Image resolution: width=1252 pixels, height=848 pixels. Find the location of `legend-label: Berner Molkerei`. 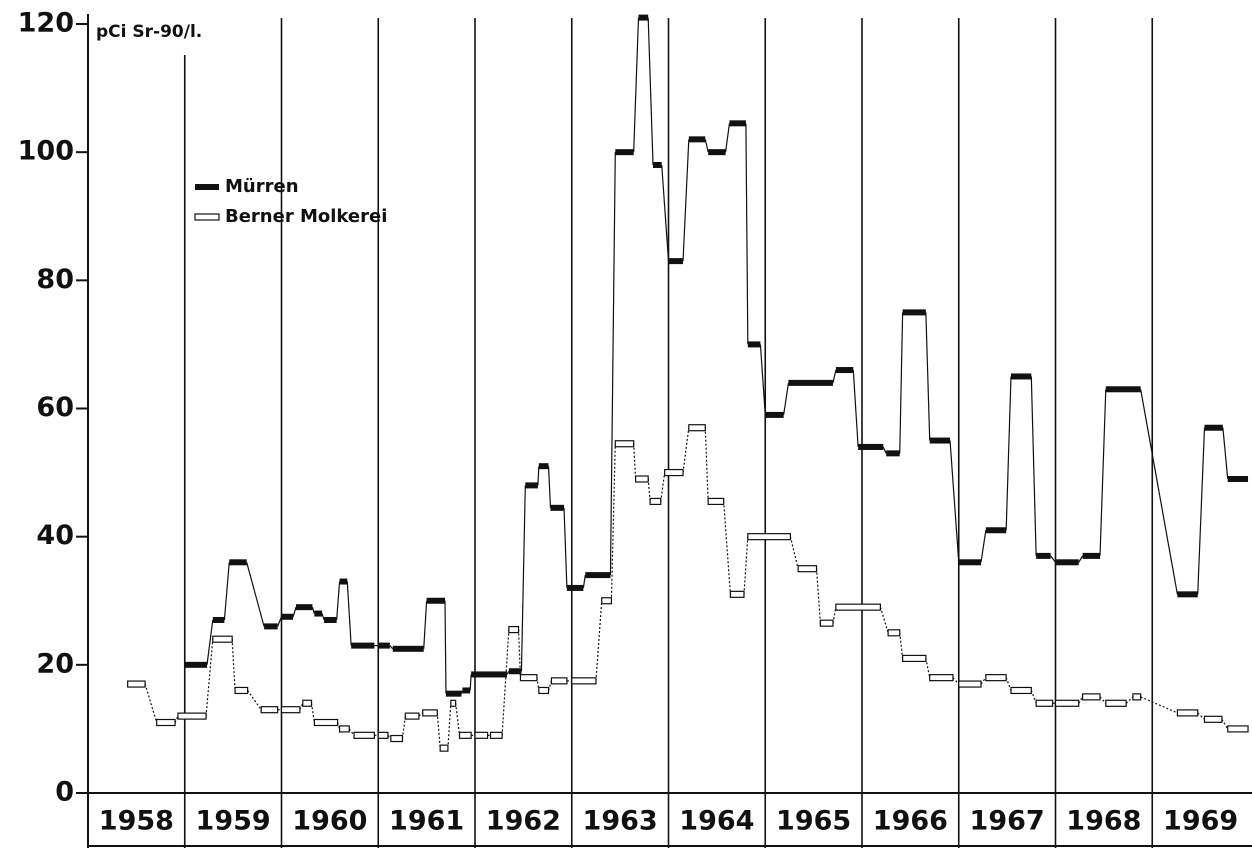

legend-label: Berner Molkerei is located at coordinates (306, 216).